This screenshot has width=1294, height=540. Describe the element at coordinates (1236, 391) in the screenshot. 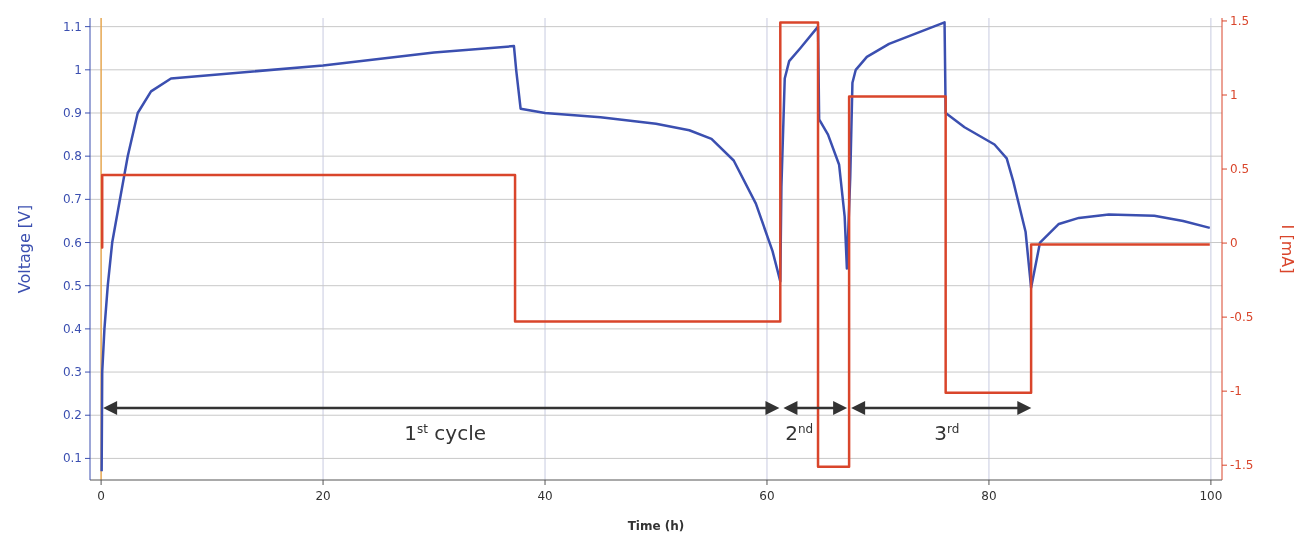

I see `y2-tick-label: -1` at that location.